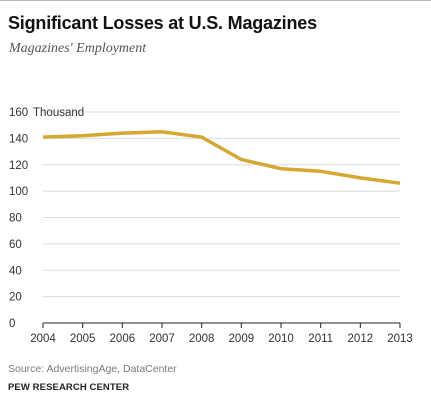 This screenshot has width=431, height=414. What do you see at coordinates (400, 339) in the screenshot?
I see `x-tick-label: 2013` at bounding box center [400, 339].